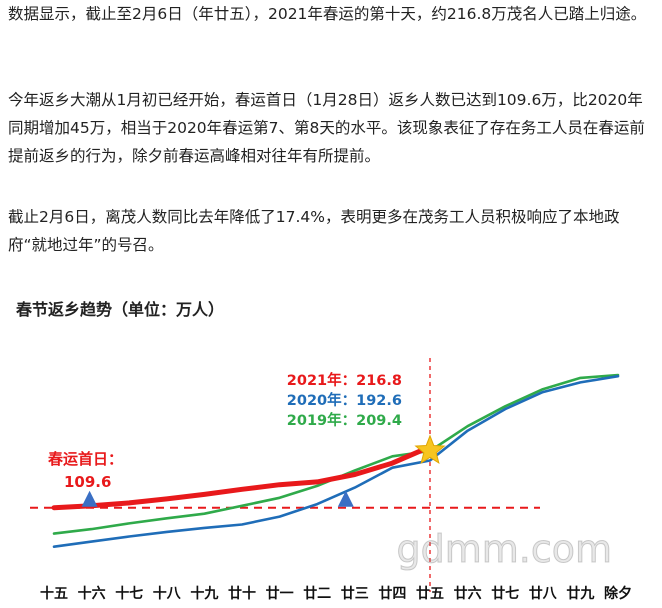 This screenshot has height=608, width=662. I want to click on x-tick-label: 廿十, so click(242, 593).